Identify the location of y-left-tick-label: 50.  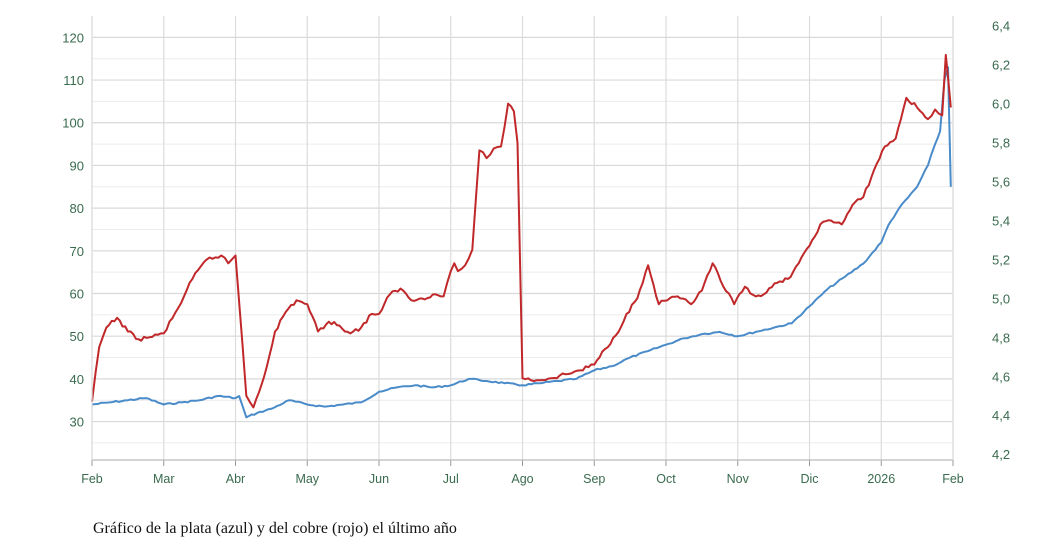
(77, 336).